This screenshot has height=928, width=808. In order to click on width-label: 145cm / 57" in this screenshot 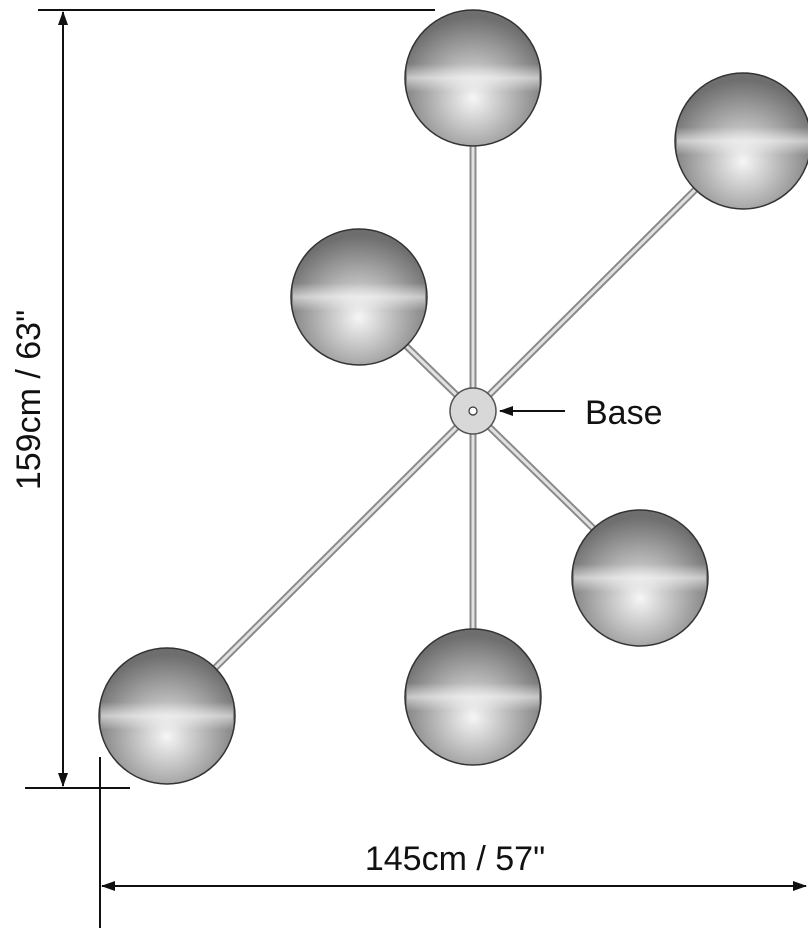, I will do `click(455, 859)`.